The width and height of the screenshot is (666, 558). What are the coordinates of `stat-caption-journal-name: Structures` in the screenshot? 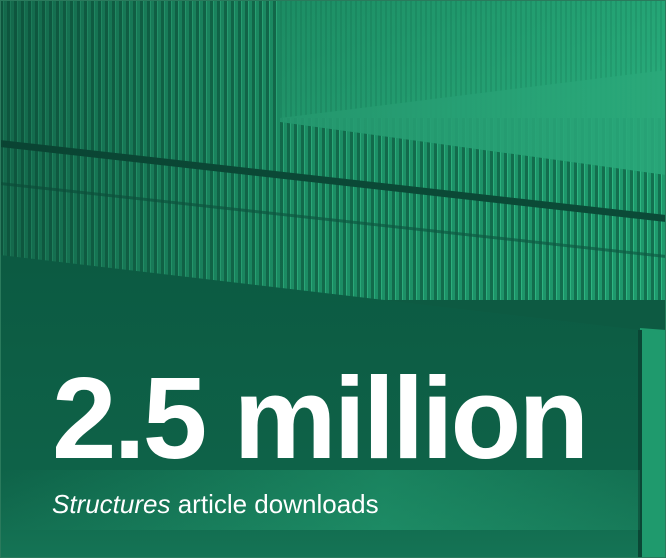 It's located at (111, 504).